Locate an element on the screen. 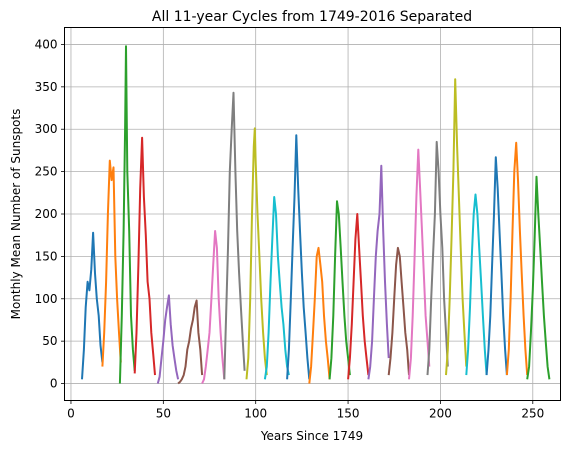  y-tick-label: 0 is located at coordinates (54, 384).